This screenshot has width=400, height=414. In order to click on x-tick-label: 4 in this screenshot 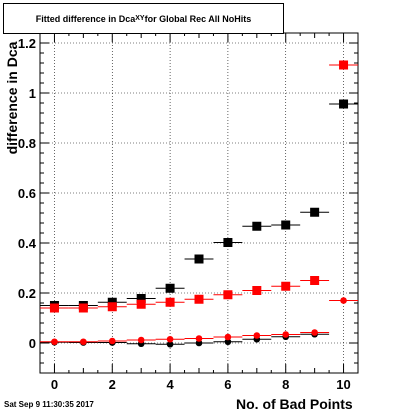, I will do `click(170, 384)`.